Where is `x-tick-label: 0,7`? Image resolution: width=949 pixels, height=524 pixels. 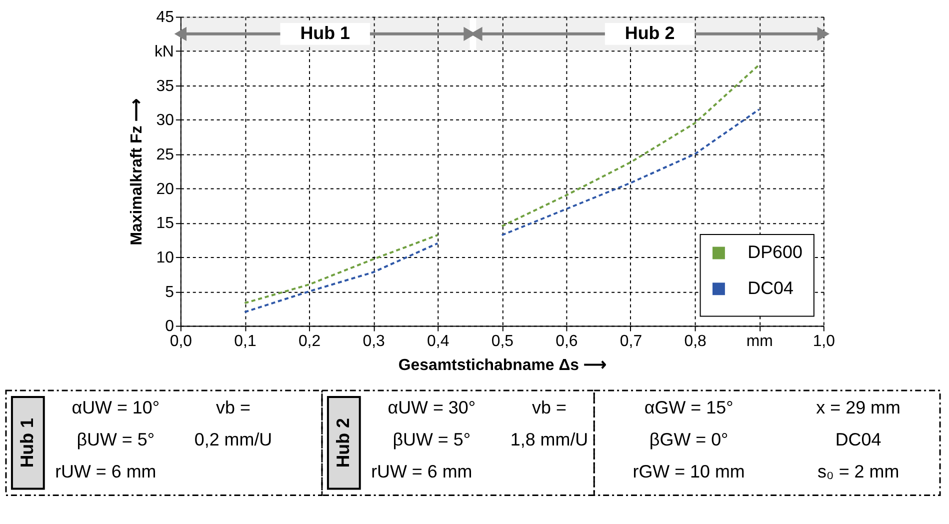 x-tick-label: 0,7 is located at coordinates (631, 341).